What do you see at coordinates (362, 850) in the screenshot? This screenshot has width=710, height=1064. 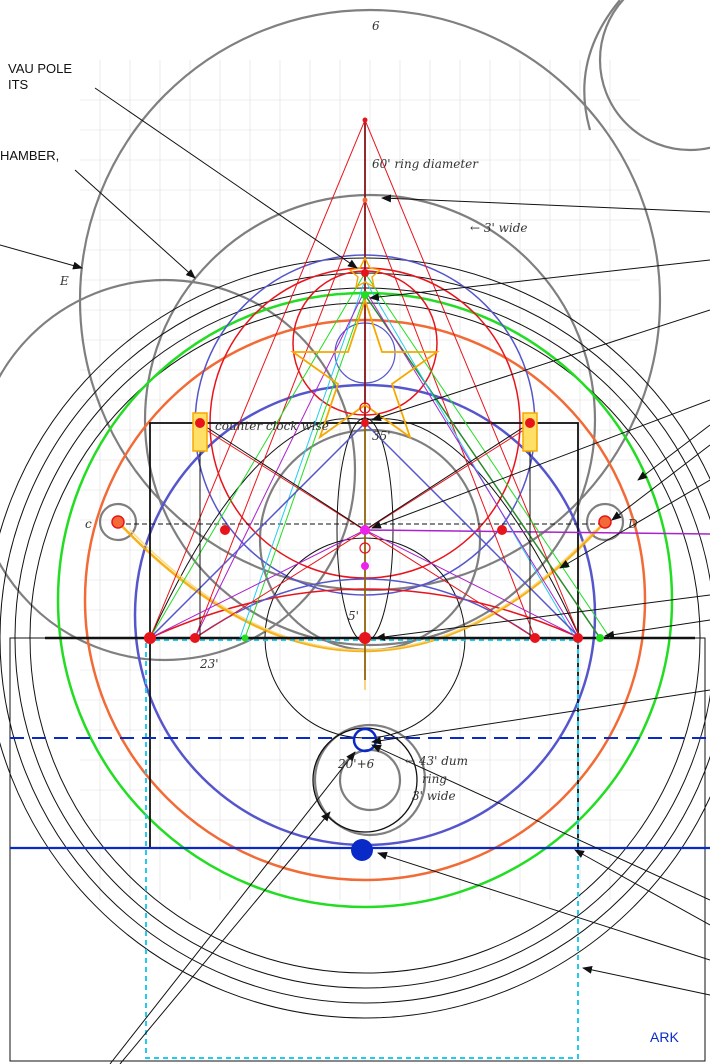 I see `navy-dot-marker` at bounding box center [362, 850].